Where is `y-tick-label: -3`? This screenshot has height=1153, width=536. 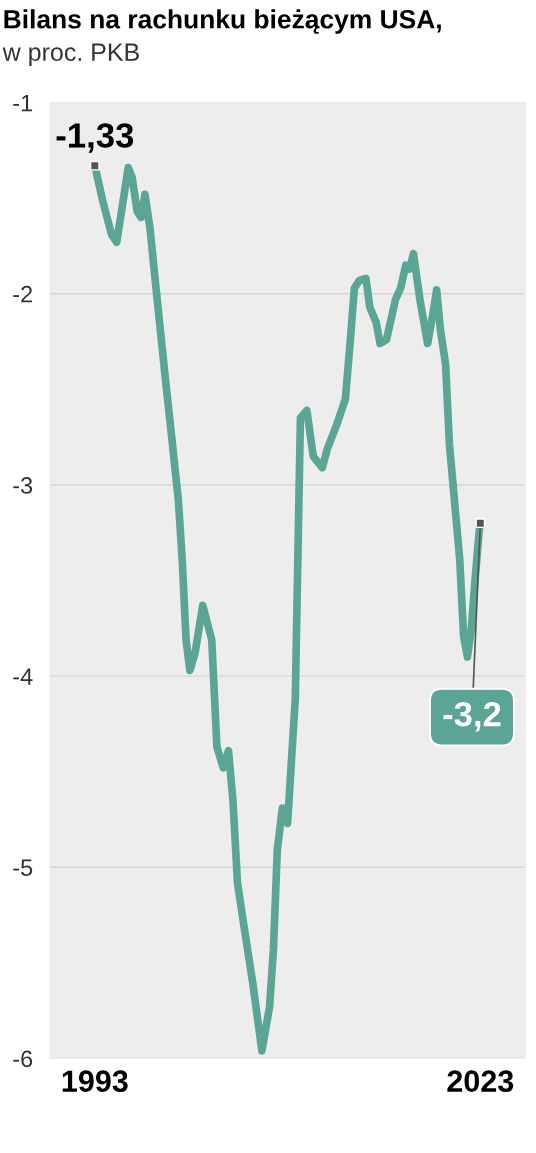
y-tick-label: -3 is located at coordinates (23, 485).